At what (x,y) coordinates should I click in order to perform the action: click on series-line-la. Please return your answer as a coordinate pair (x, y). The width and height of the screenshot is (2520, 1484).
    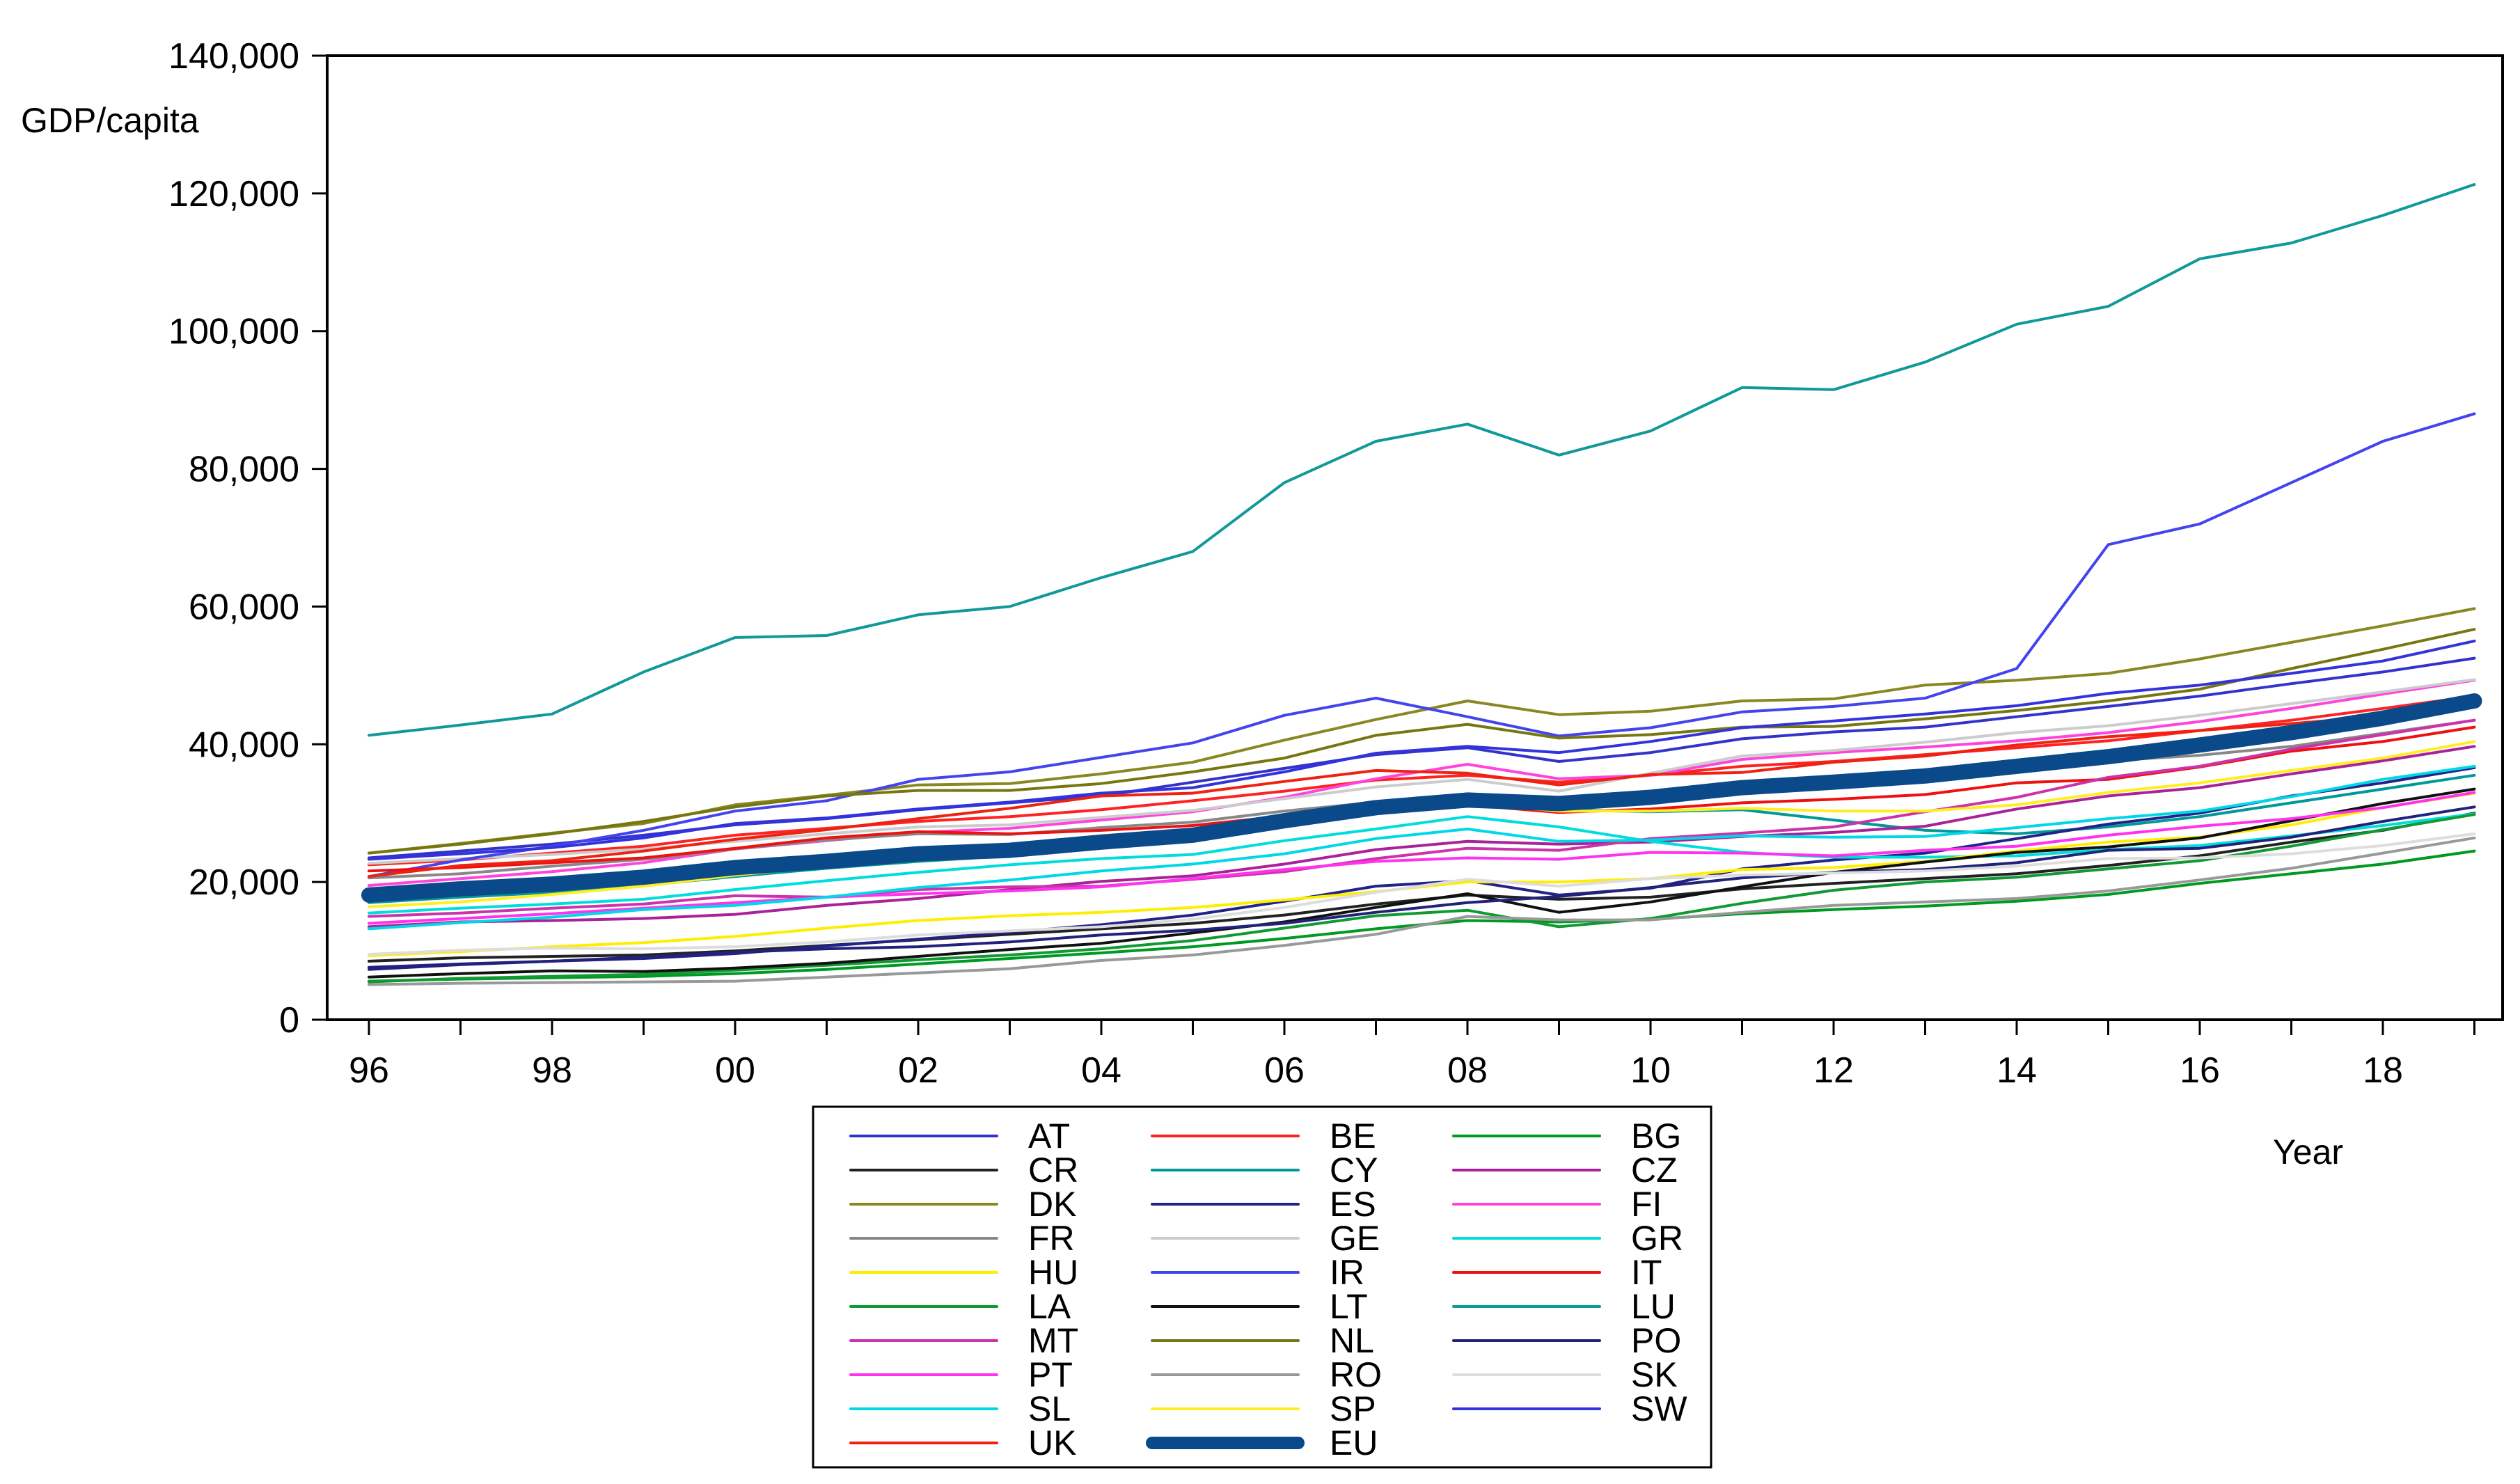
    Looking at the image, I should click on (1422, 899).